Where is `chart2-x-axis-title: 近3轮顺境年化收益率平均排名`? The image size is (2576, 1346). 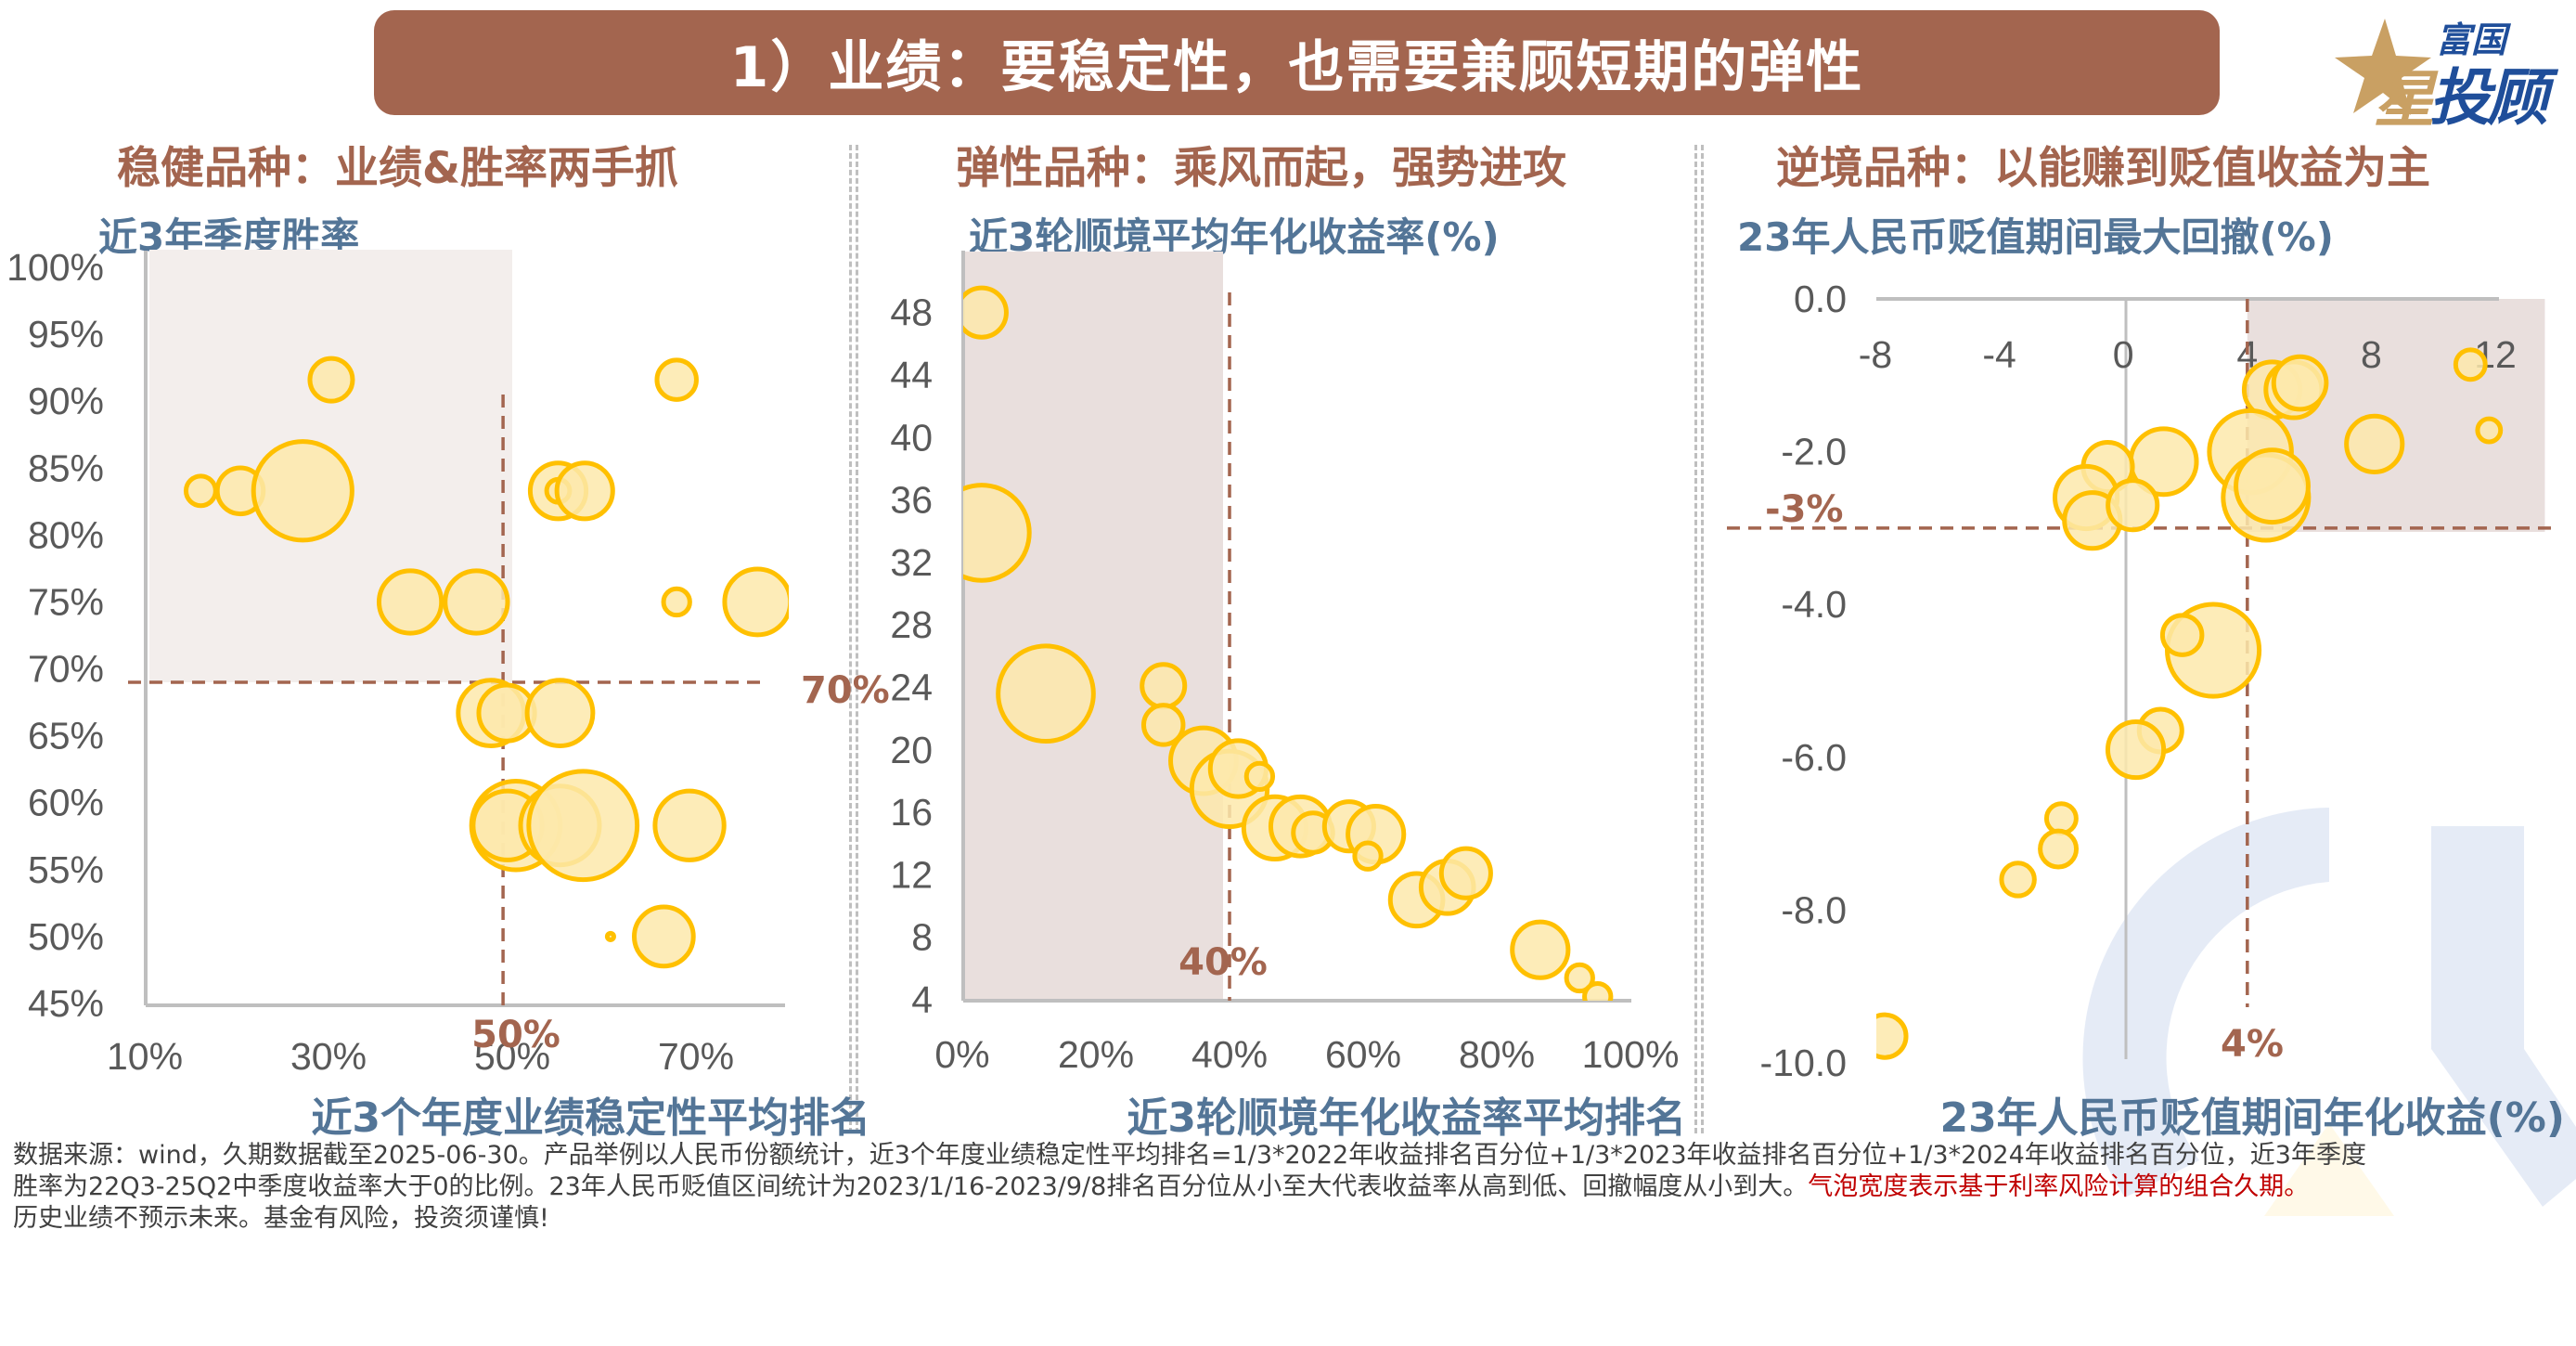 chart2-x-axis-title: 近3轮顺境年化收益率平均排名 is located at coordinates (1406, 1118).